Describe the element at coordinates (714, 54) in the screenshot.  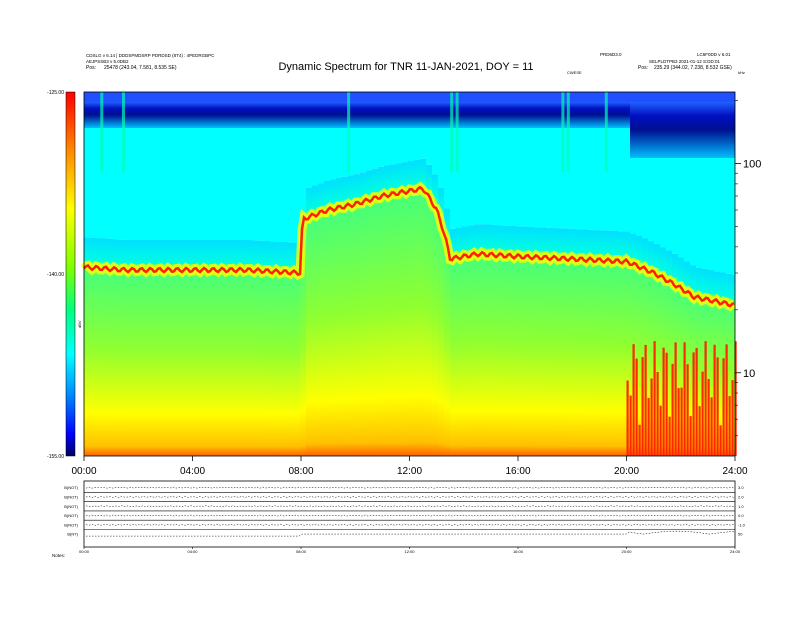
I see `info-right-line1b: LC6F0DD v 6.01` at that location.